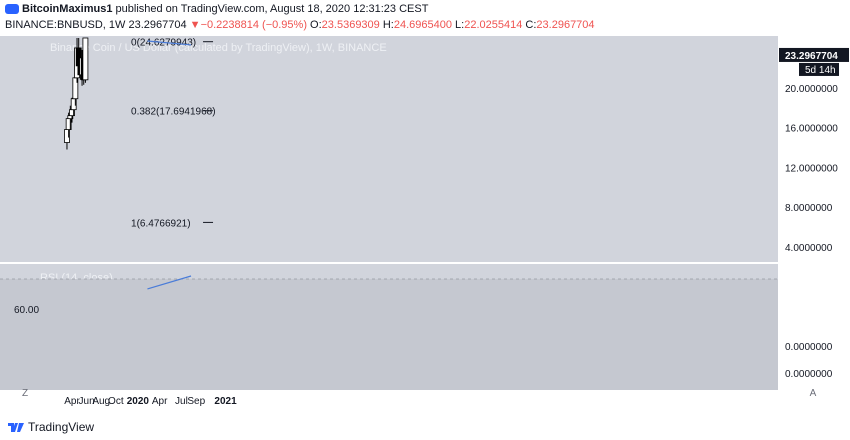 This screenshot has height=440, width=850. I want to click on countdown-badge, so click(819, 69).